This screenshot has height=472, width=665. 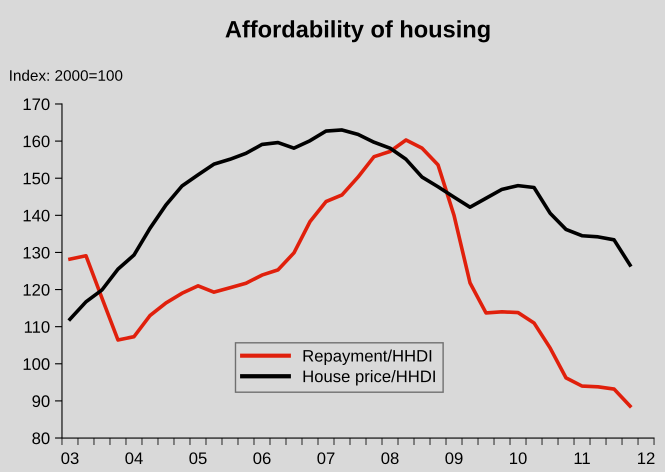 What do you see at coordinates (357, 31) in the screenshot?
I see `chart-title: Affordability of housing` at bounding box center [357, 31].